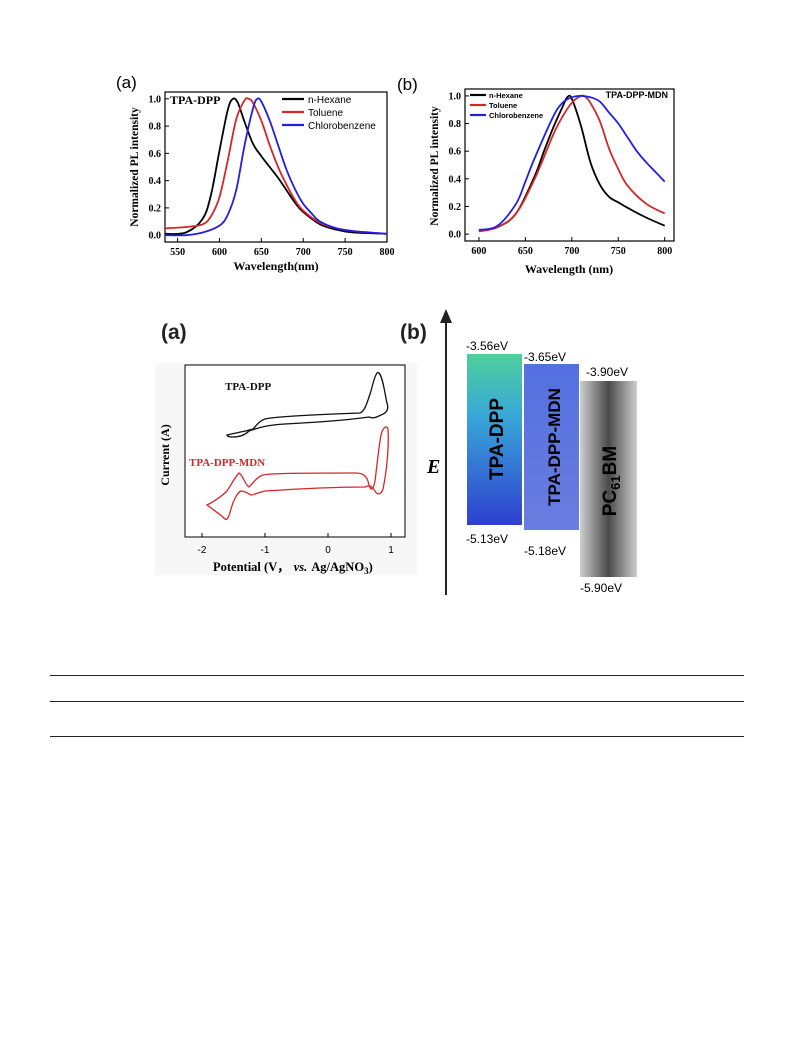  What do you see at coordinates (275, 266) in the screenshot?
I see `x-axis-label-a: Wavelength(nm)` at bounding box center [275, 266].